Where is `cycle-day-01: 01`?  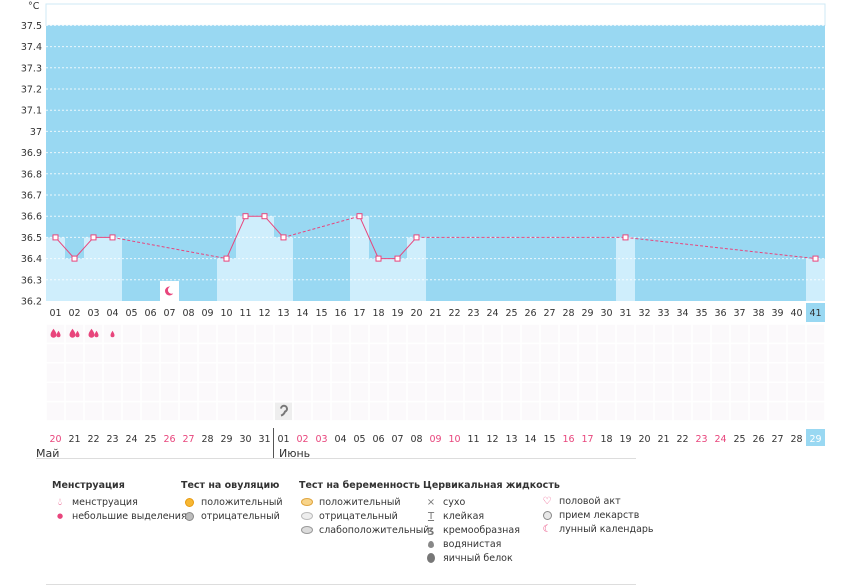
cycle-day-01: 01 is located at coordinates (55, 313).